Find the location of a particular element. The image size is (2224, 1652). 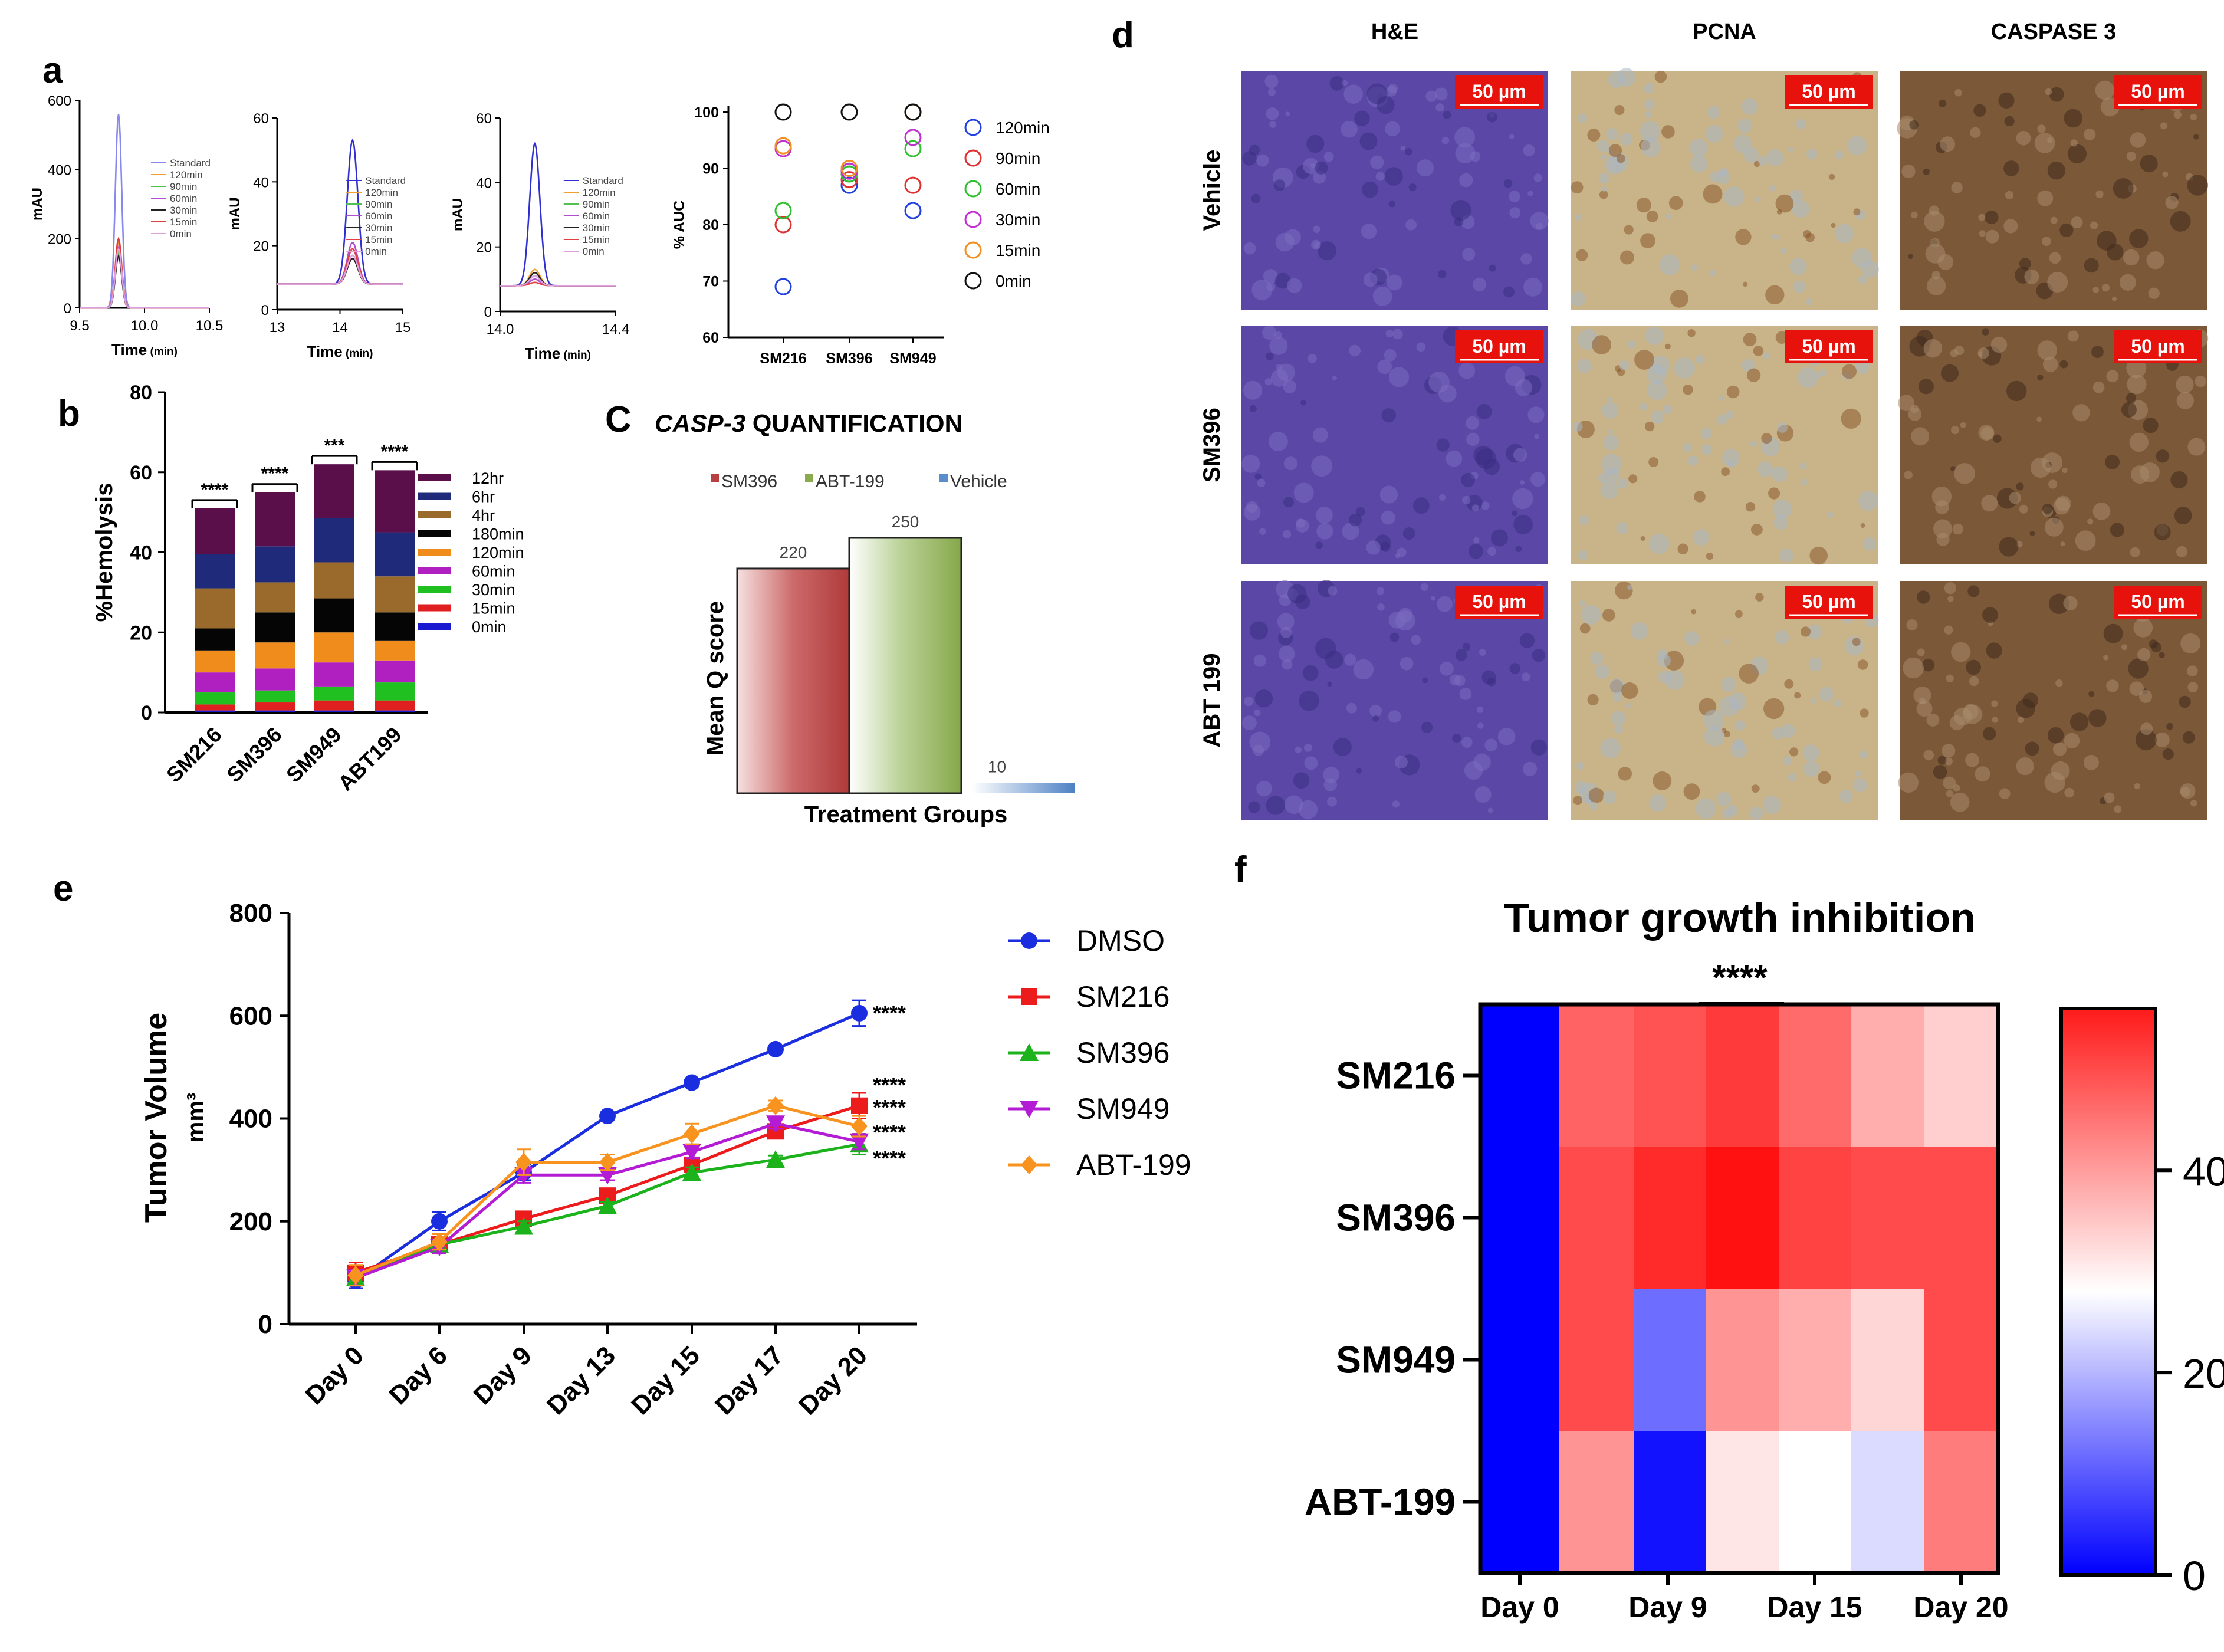

bar-segment-4hr is located at coordinates (275, 597).